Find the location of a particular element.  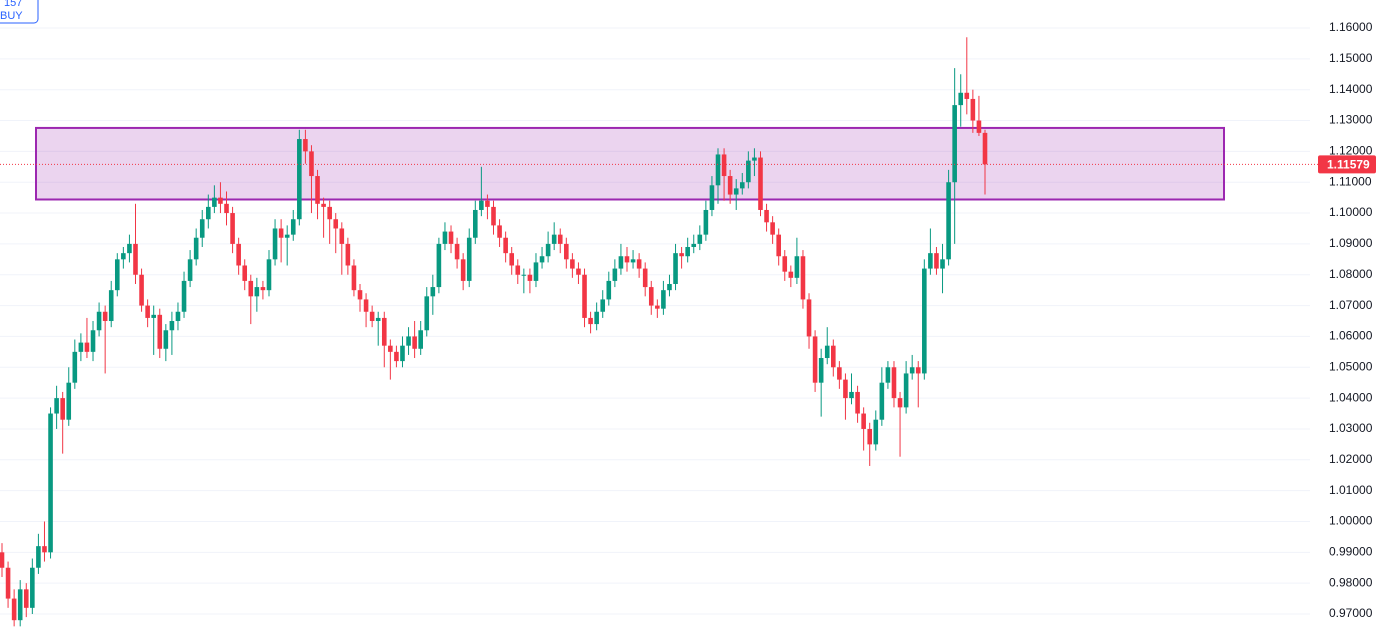

y-tick-label: 0.97000 is located at coordinates (1351, 613).